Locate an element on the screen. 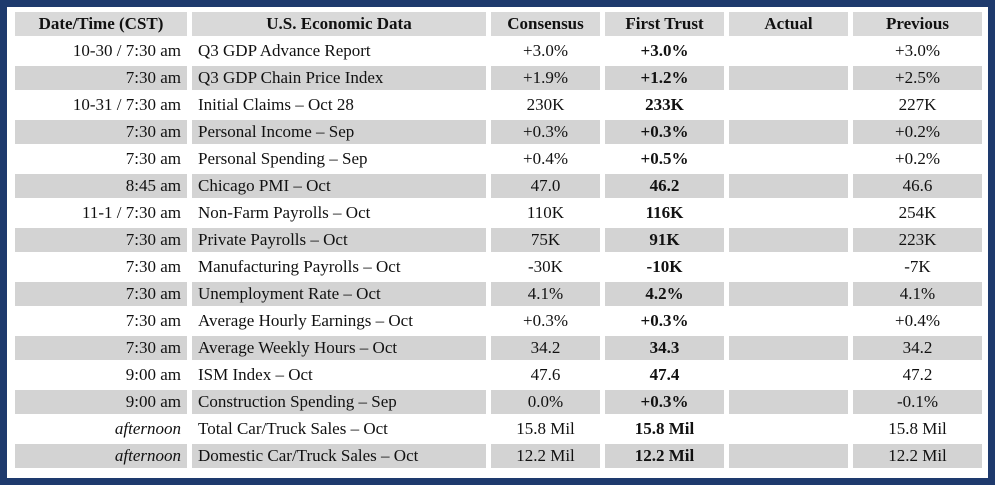 The width and height of the screenshot is (995, 485). table-cell: 46.2 is located at coordinates (664, 186).